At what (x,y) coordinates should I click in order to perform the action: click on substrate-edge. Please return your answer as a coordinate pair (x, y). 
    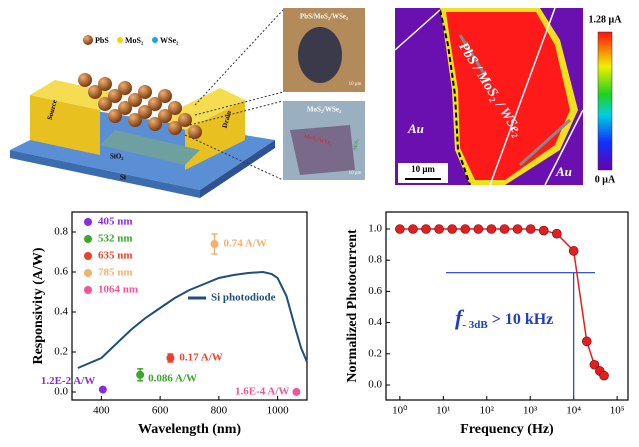
    Looking at the image, I should click on (105, 174).